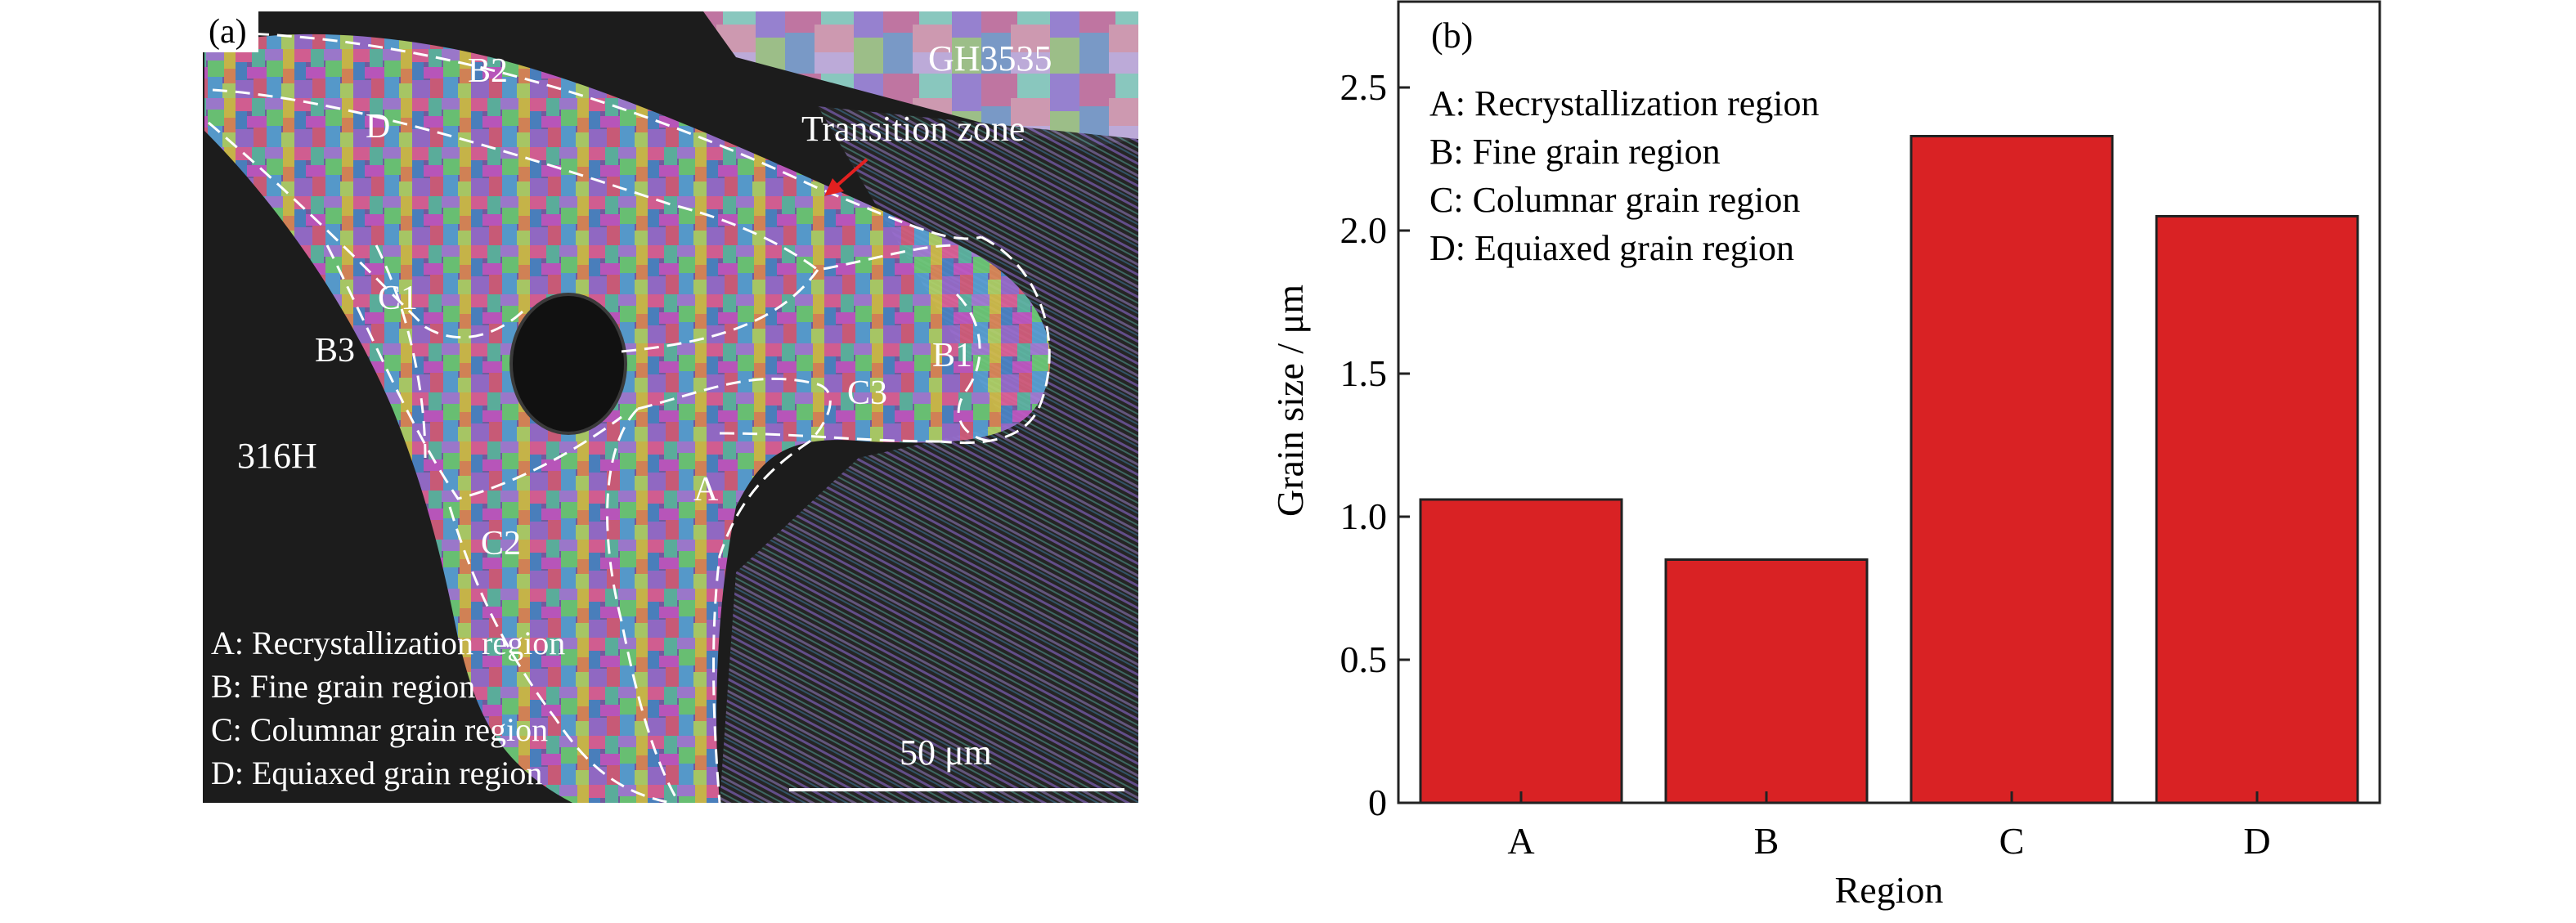  What do you see at coordinates (1375, 444) in the screenshot?
I see `y-axis-ticks: 0 0.5 1.0 1.5 2.0 2.5` at bounding box center [1375, 444].